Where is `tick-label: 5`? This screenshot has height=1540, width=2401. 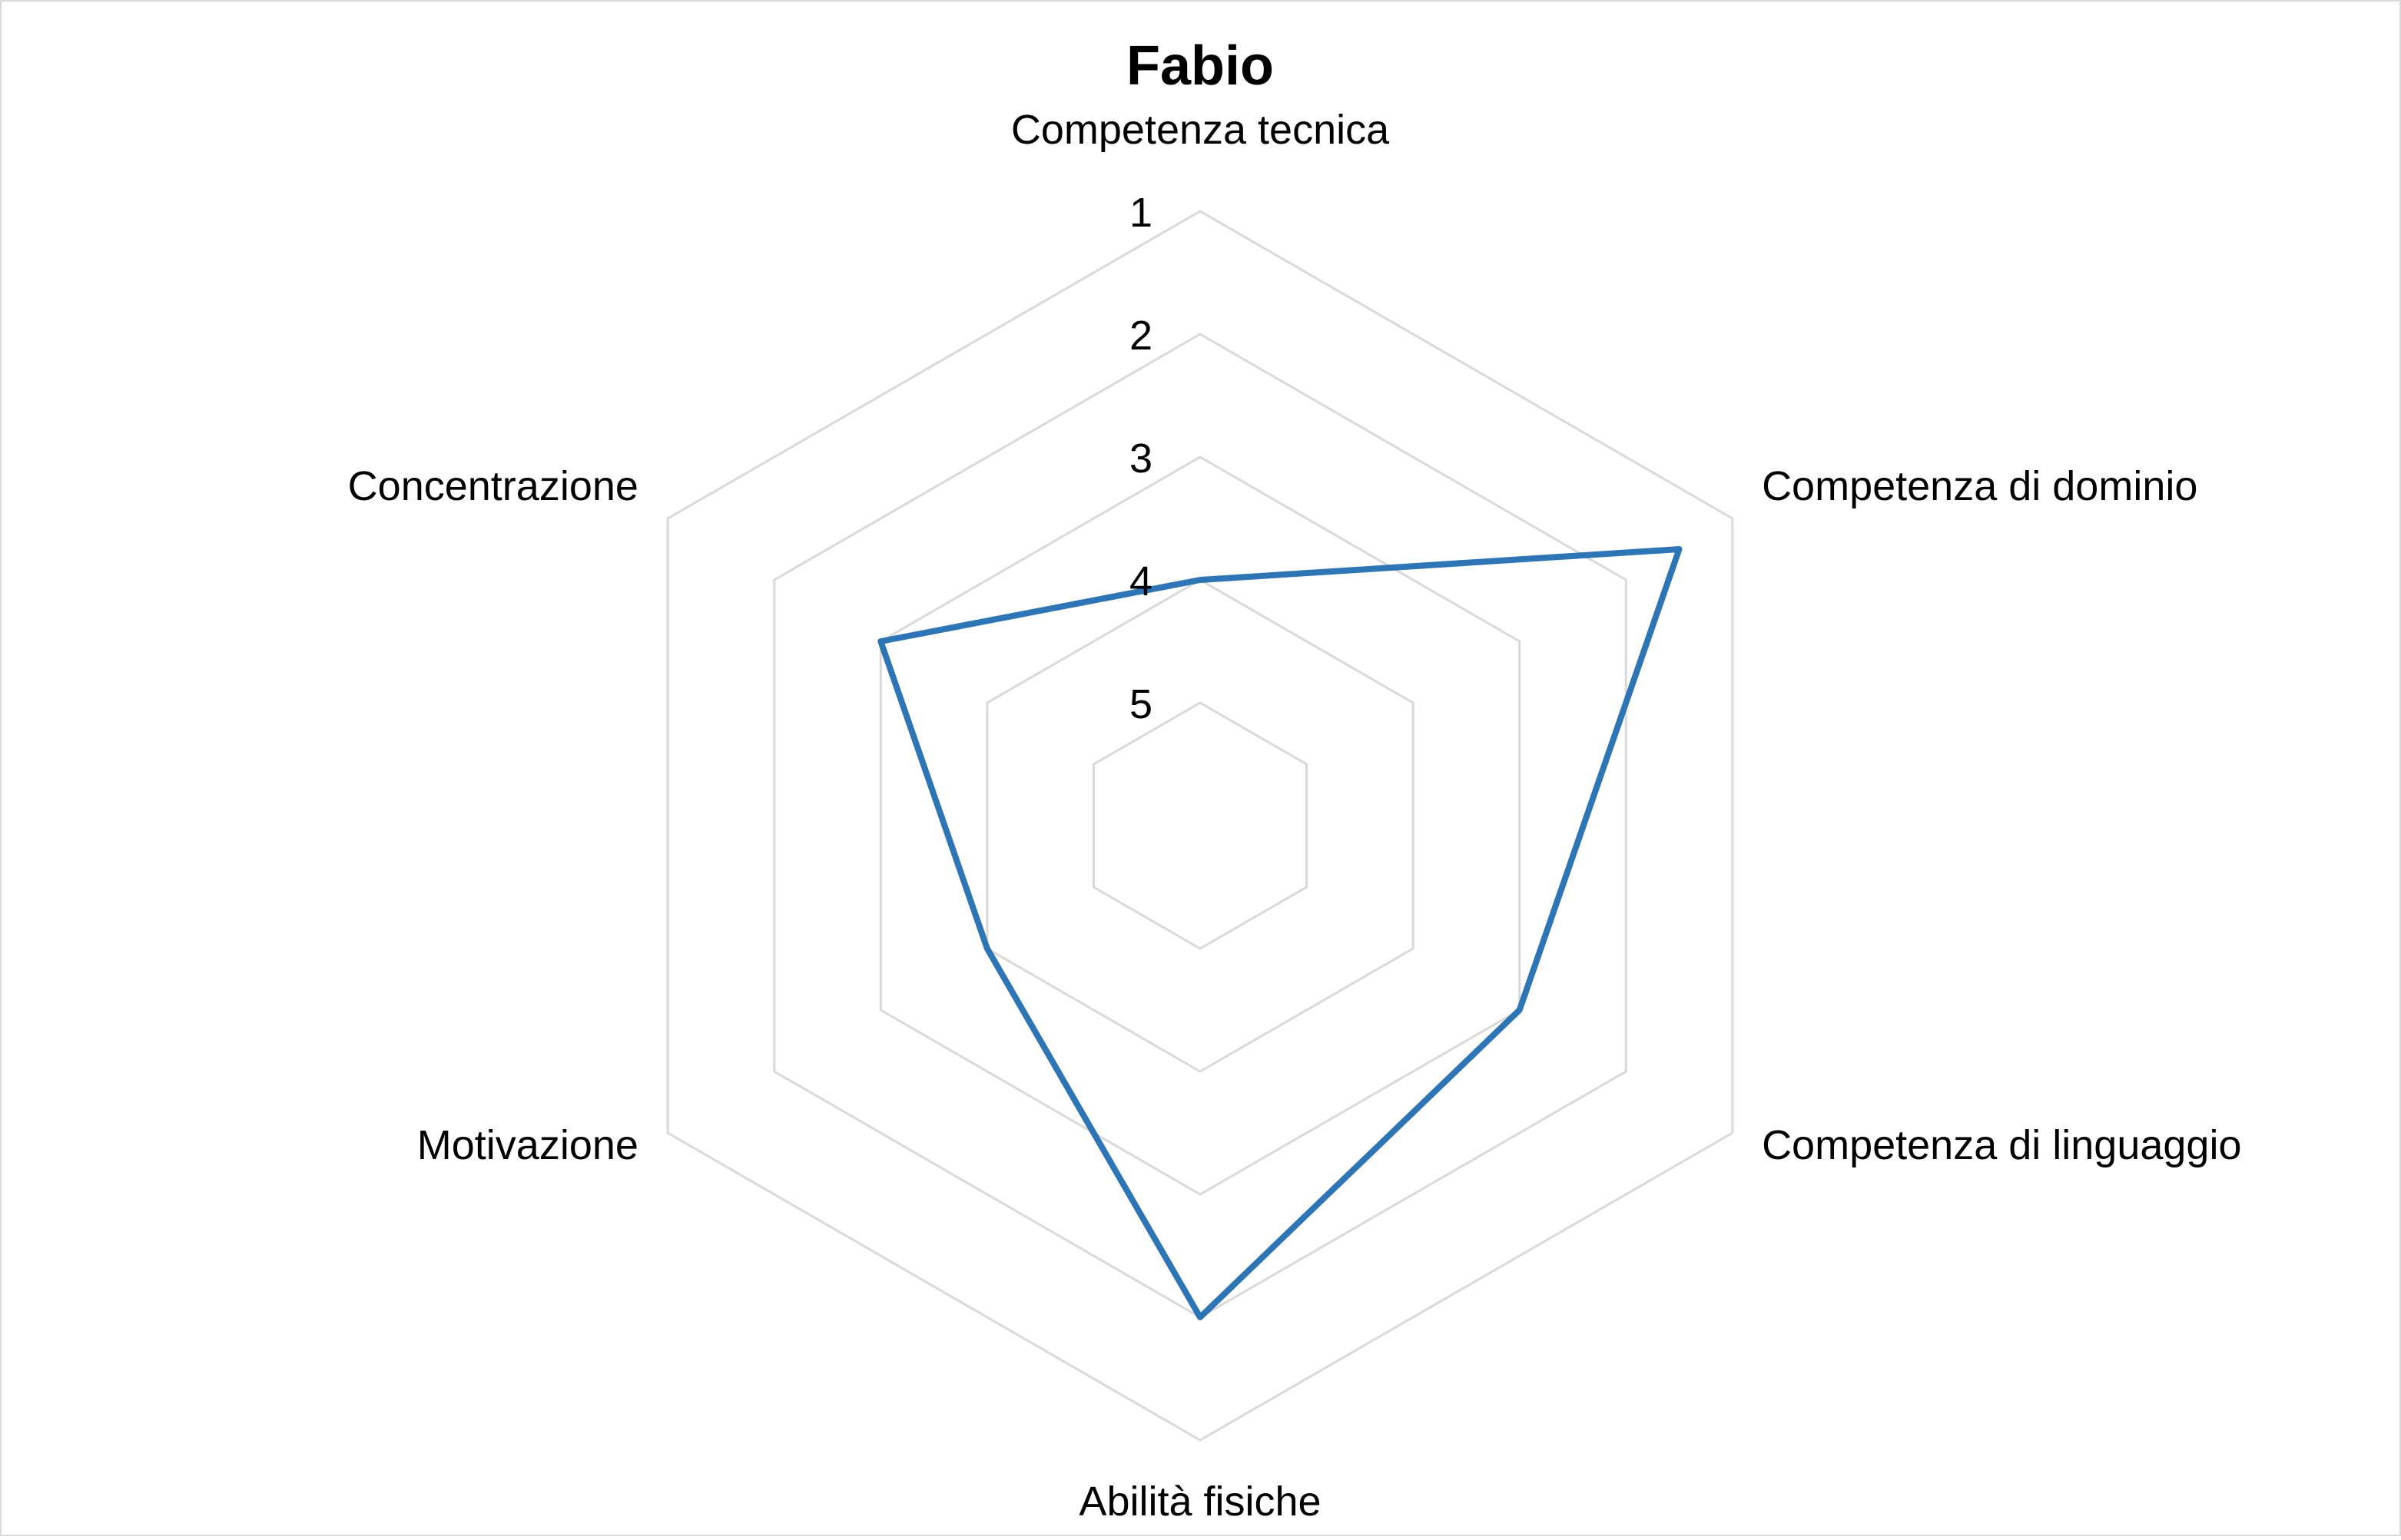
tick-label: 5 is located at coordinates (1140, 704).